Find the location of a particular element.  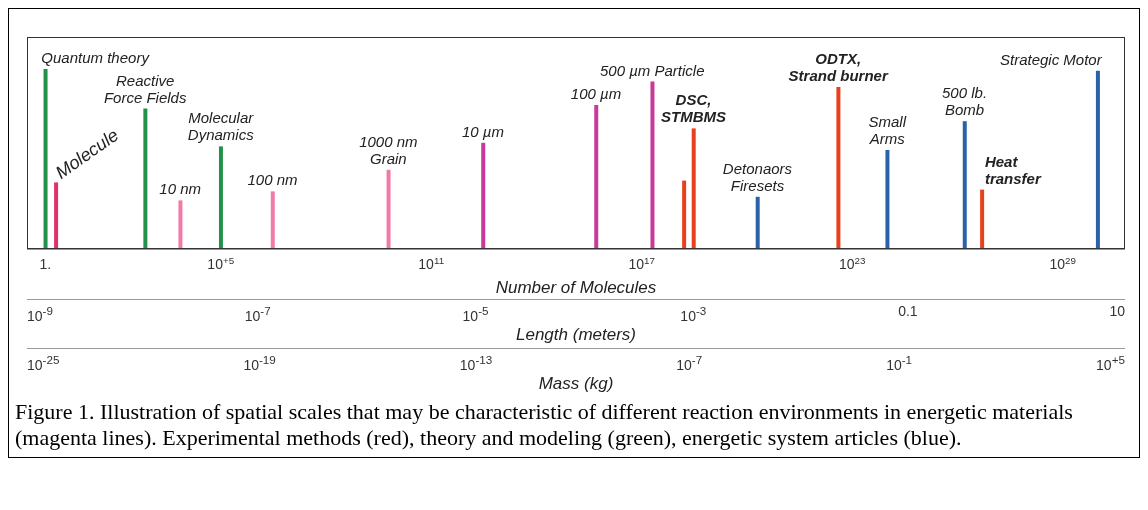

text: 10$^{-25}$ is located at coordinates (43, 363).